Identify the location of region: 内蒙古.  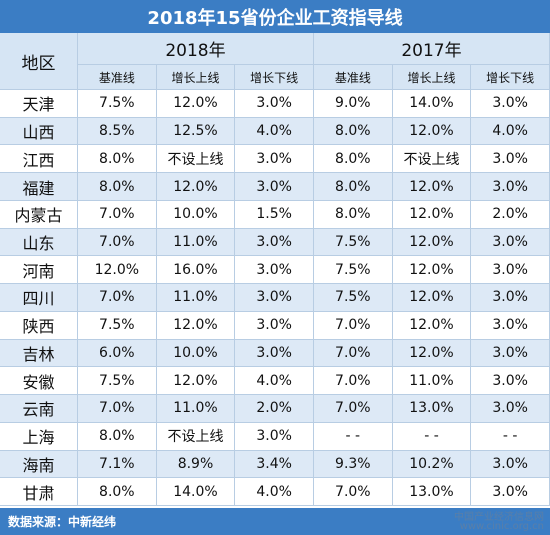
(39, 214).